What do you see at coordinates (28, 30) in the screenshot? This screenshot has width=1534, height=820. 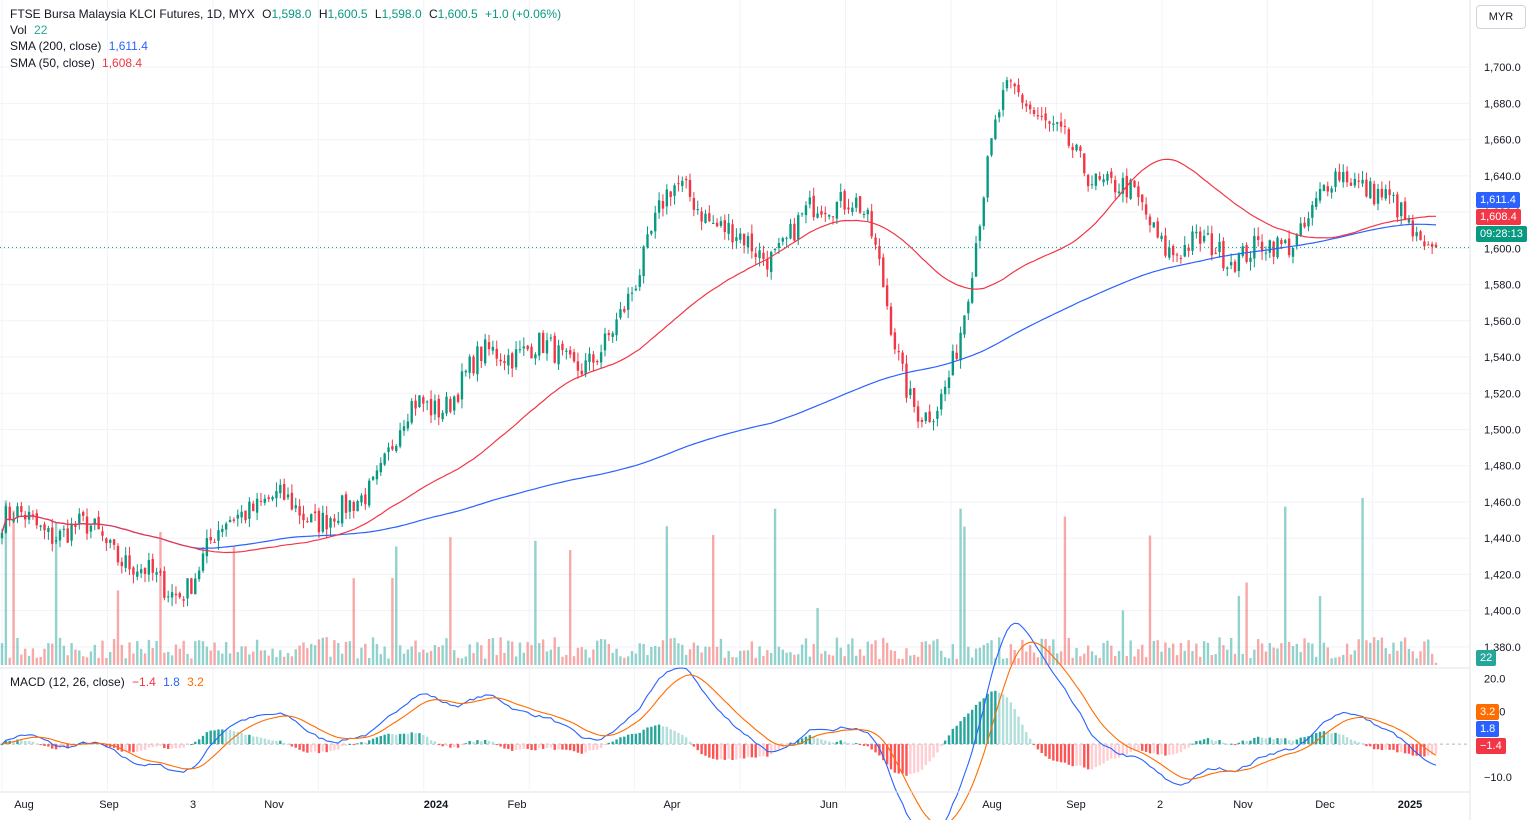 I see `volume-legend: Vol 22` at bounding box center [28, 30].